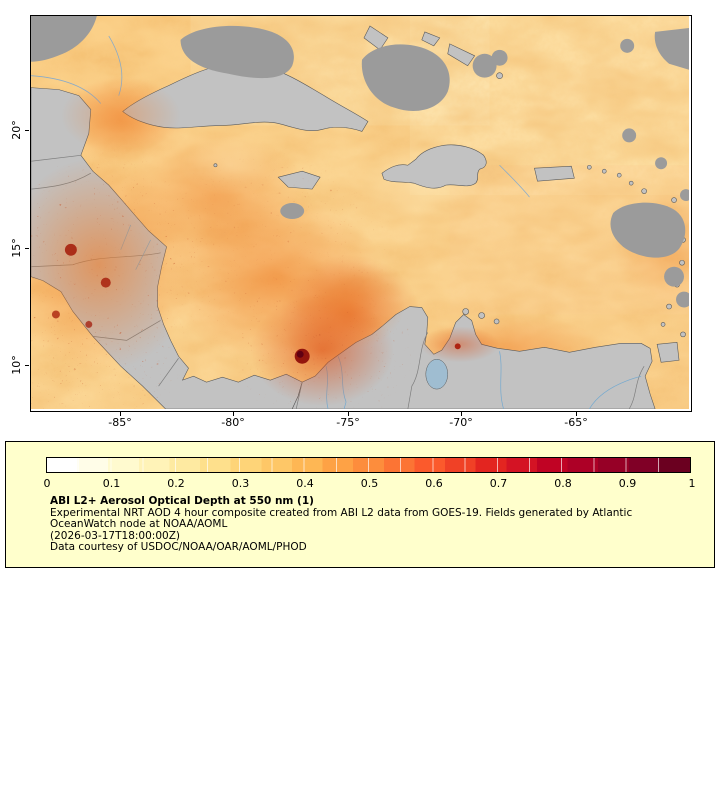 This screenshot has height=800, width=720. Describe the element at coordinates (47, 483) in the screenshot. I see `colorbar-tick-label: 0` at that location.